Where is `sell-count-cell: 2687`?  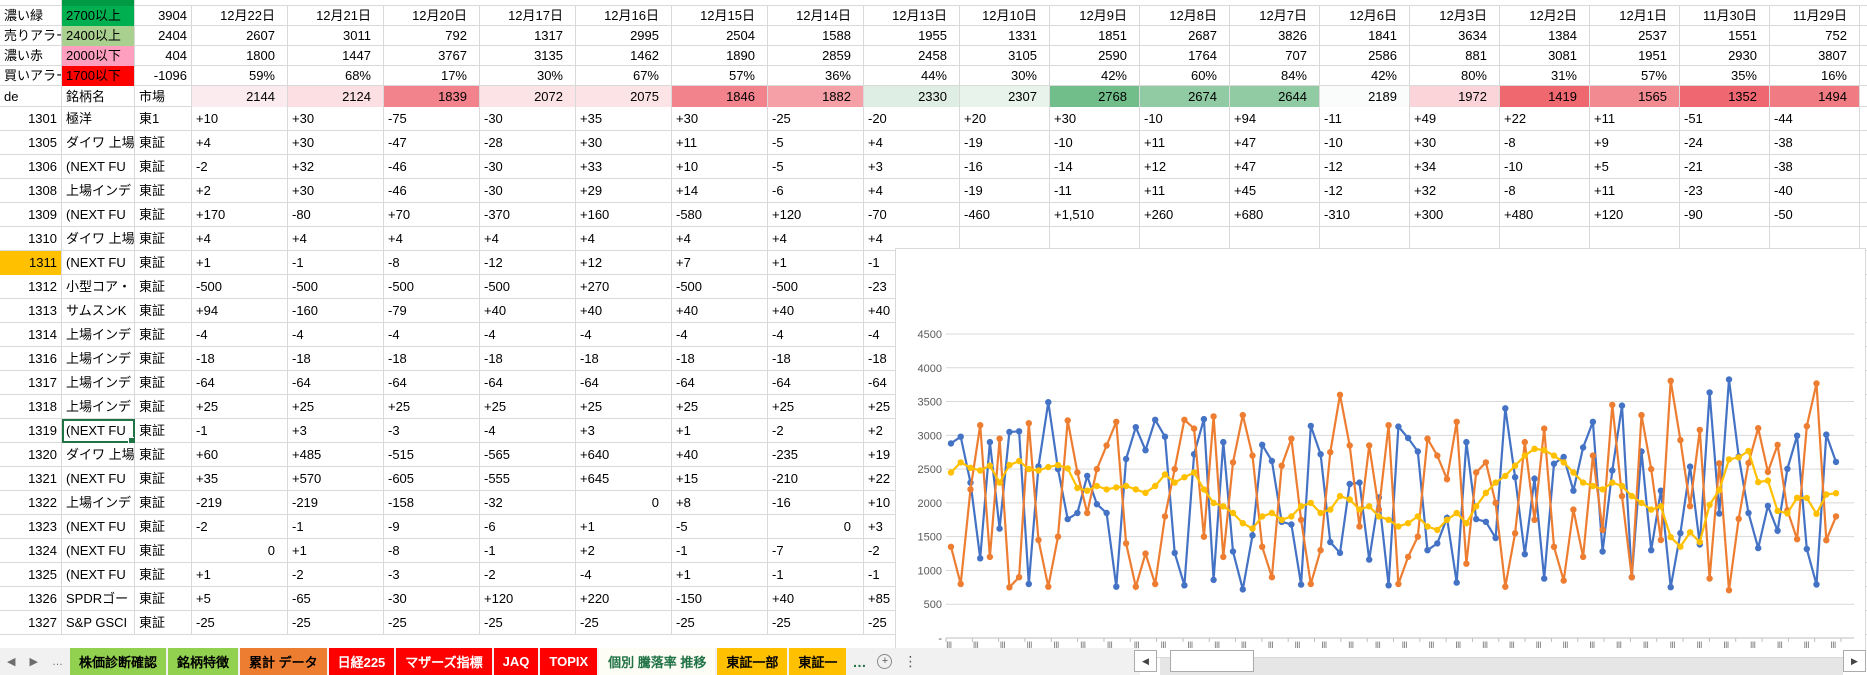
sell-count-cell: 2687 is located at coordinates (1185, 36).